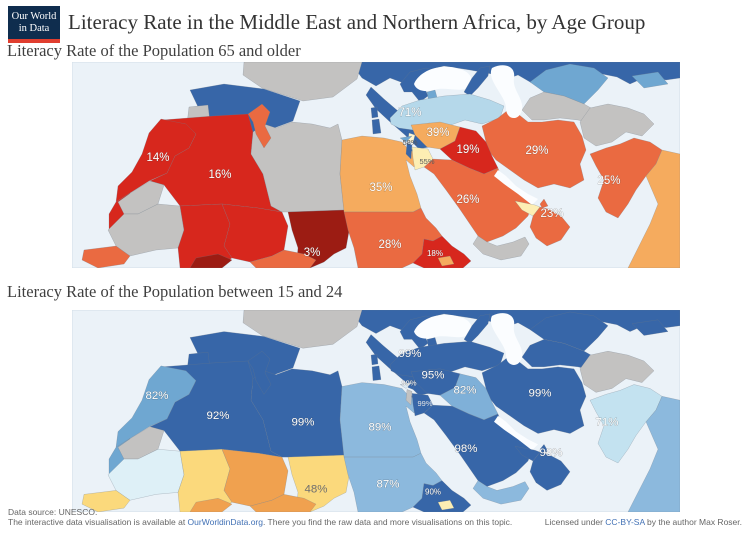  I want to click on value-label-morocco: 14%, so click(157, 158).